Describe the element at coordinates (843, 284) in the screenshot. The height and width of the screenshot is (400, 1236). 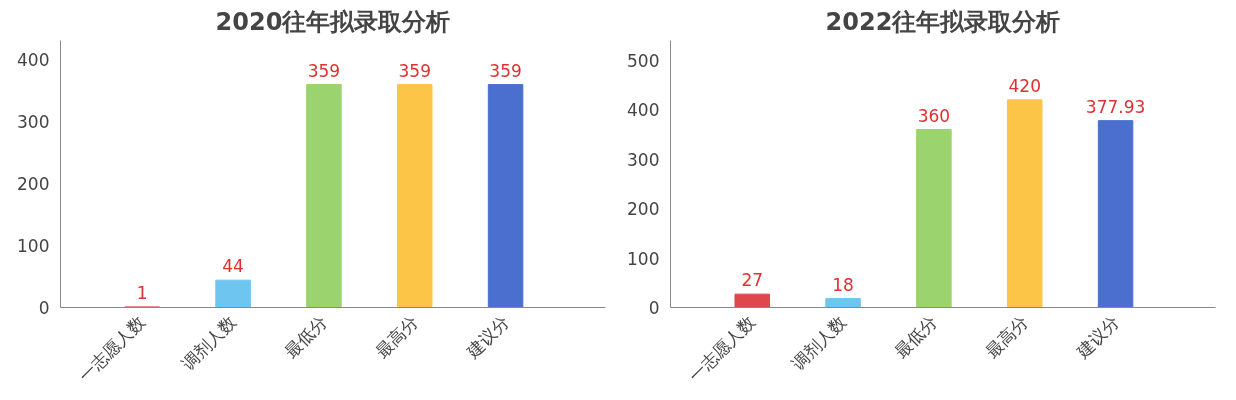
I see `data-label: 18` at that location.